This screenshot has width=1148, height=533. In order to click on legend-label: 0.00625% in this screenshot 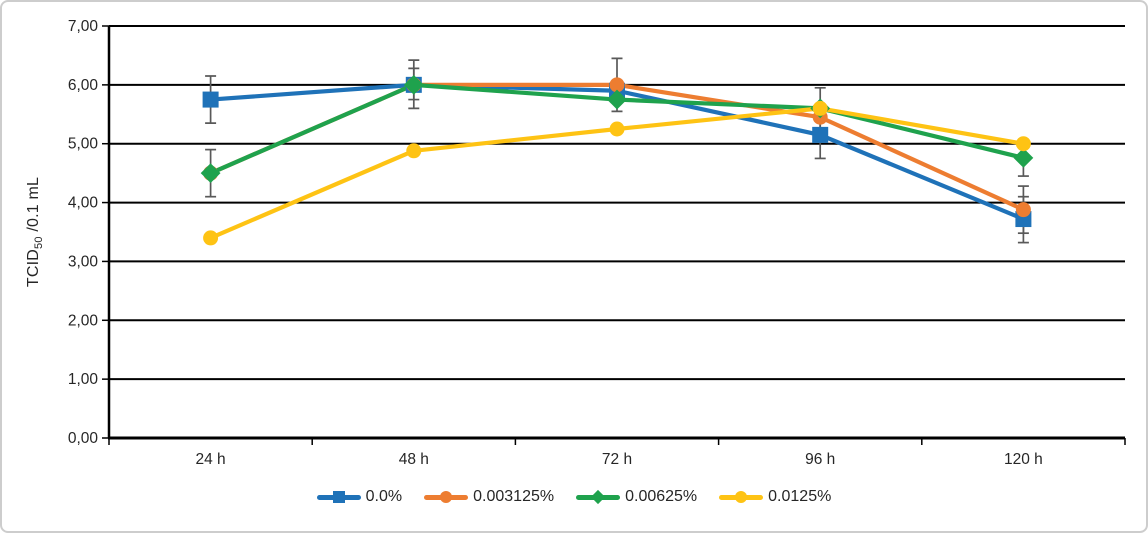, I will do `click(661, 496)`.